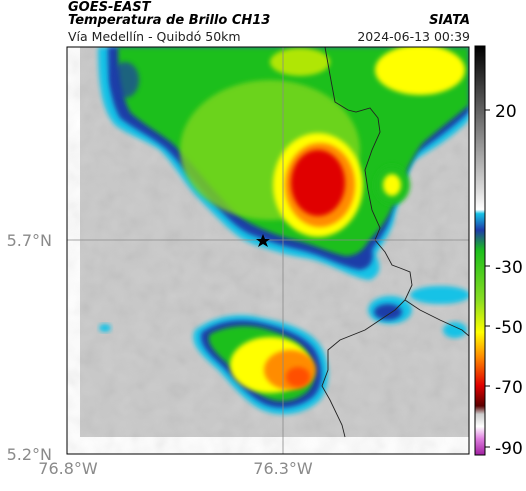 This screenshot has height=491, width=526. Describe the element at coordinates (509, 328) in the screenshot. I see `colorbar-tick-label: -50` at that location.